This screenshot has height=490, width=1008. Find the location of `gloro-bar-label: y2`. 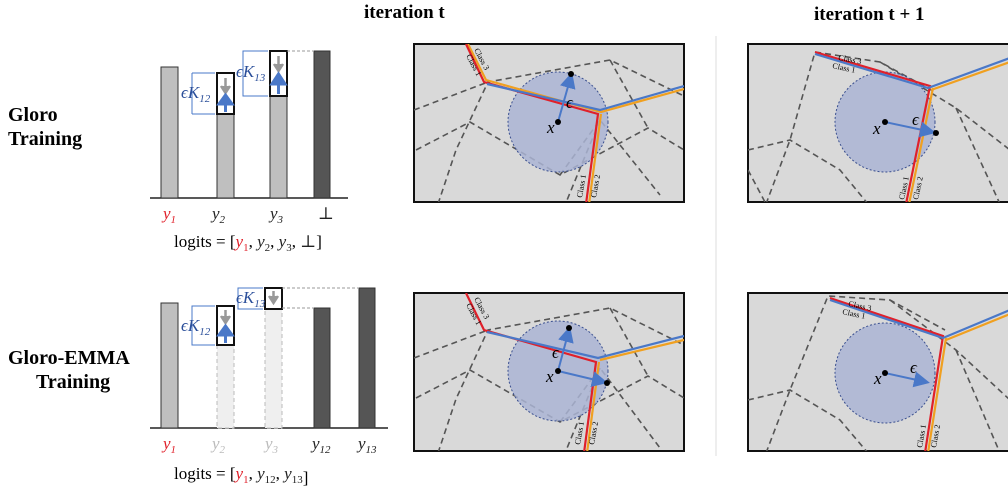

gloro-bar-label: y2 is located at coordinates (218, 215).